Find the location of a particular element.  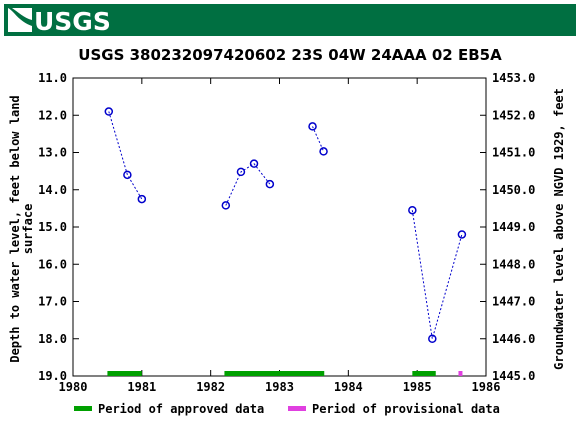

legend-swatch-provisional is located at coordinates (297, 408).